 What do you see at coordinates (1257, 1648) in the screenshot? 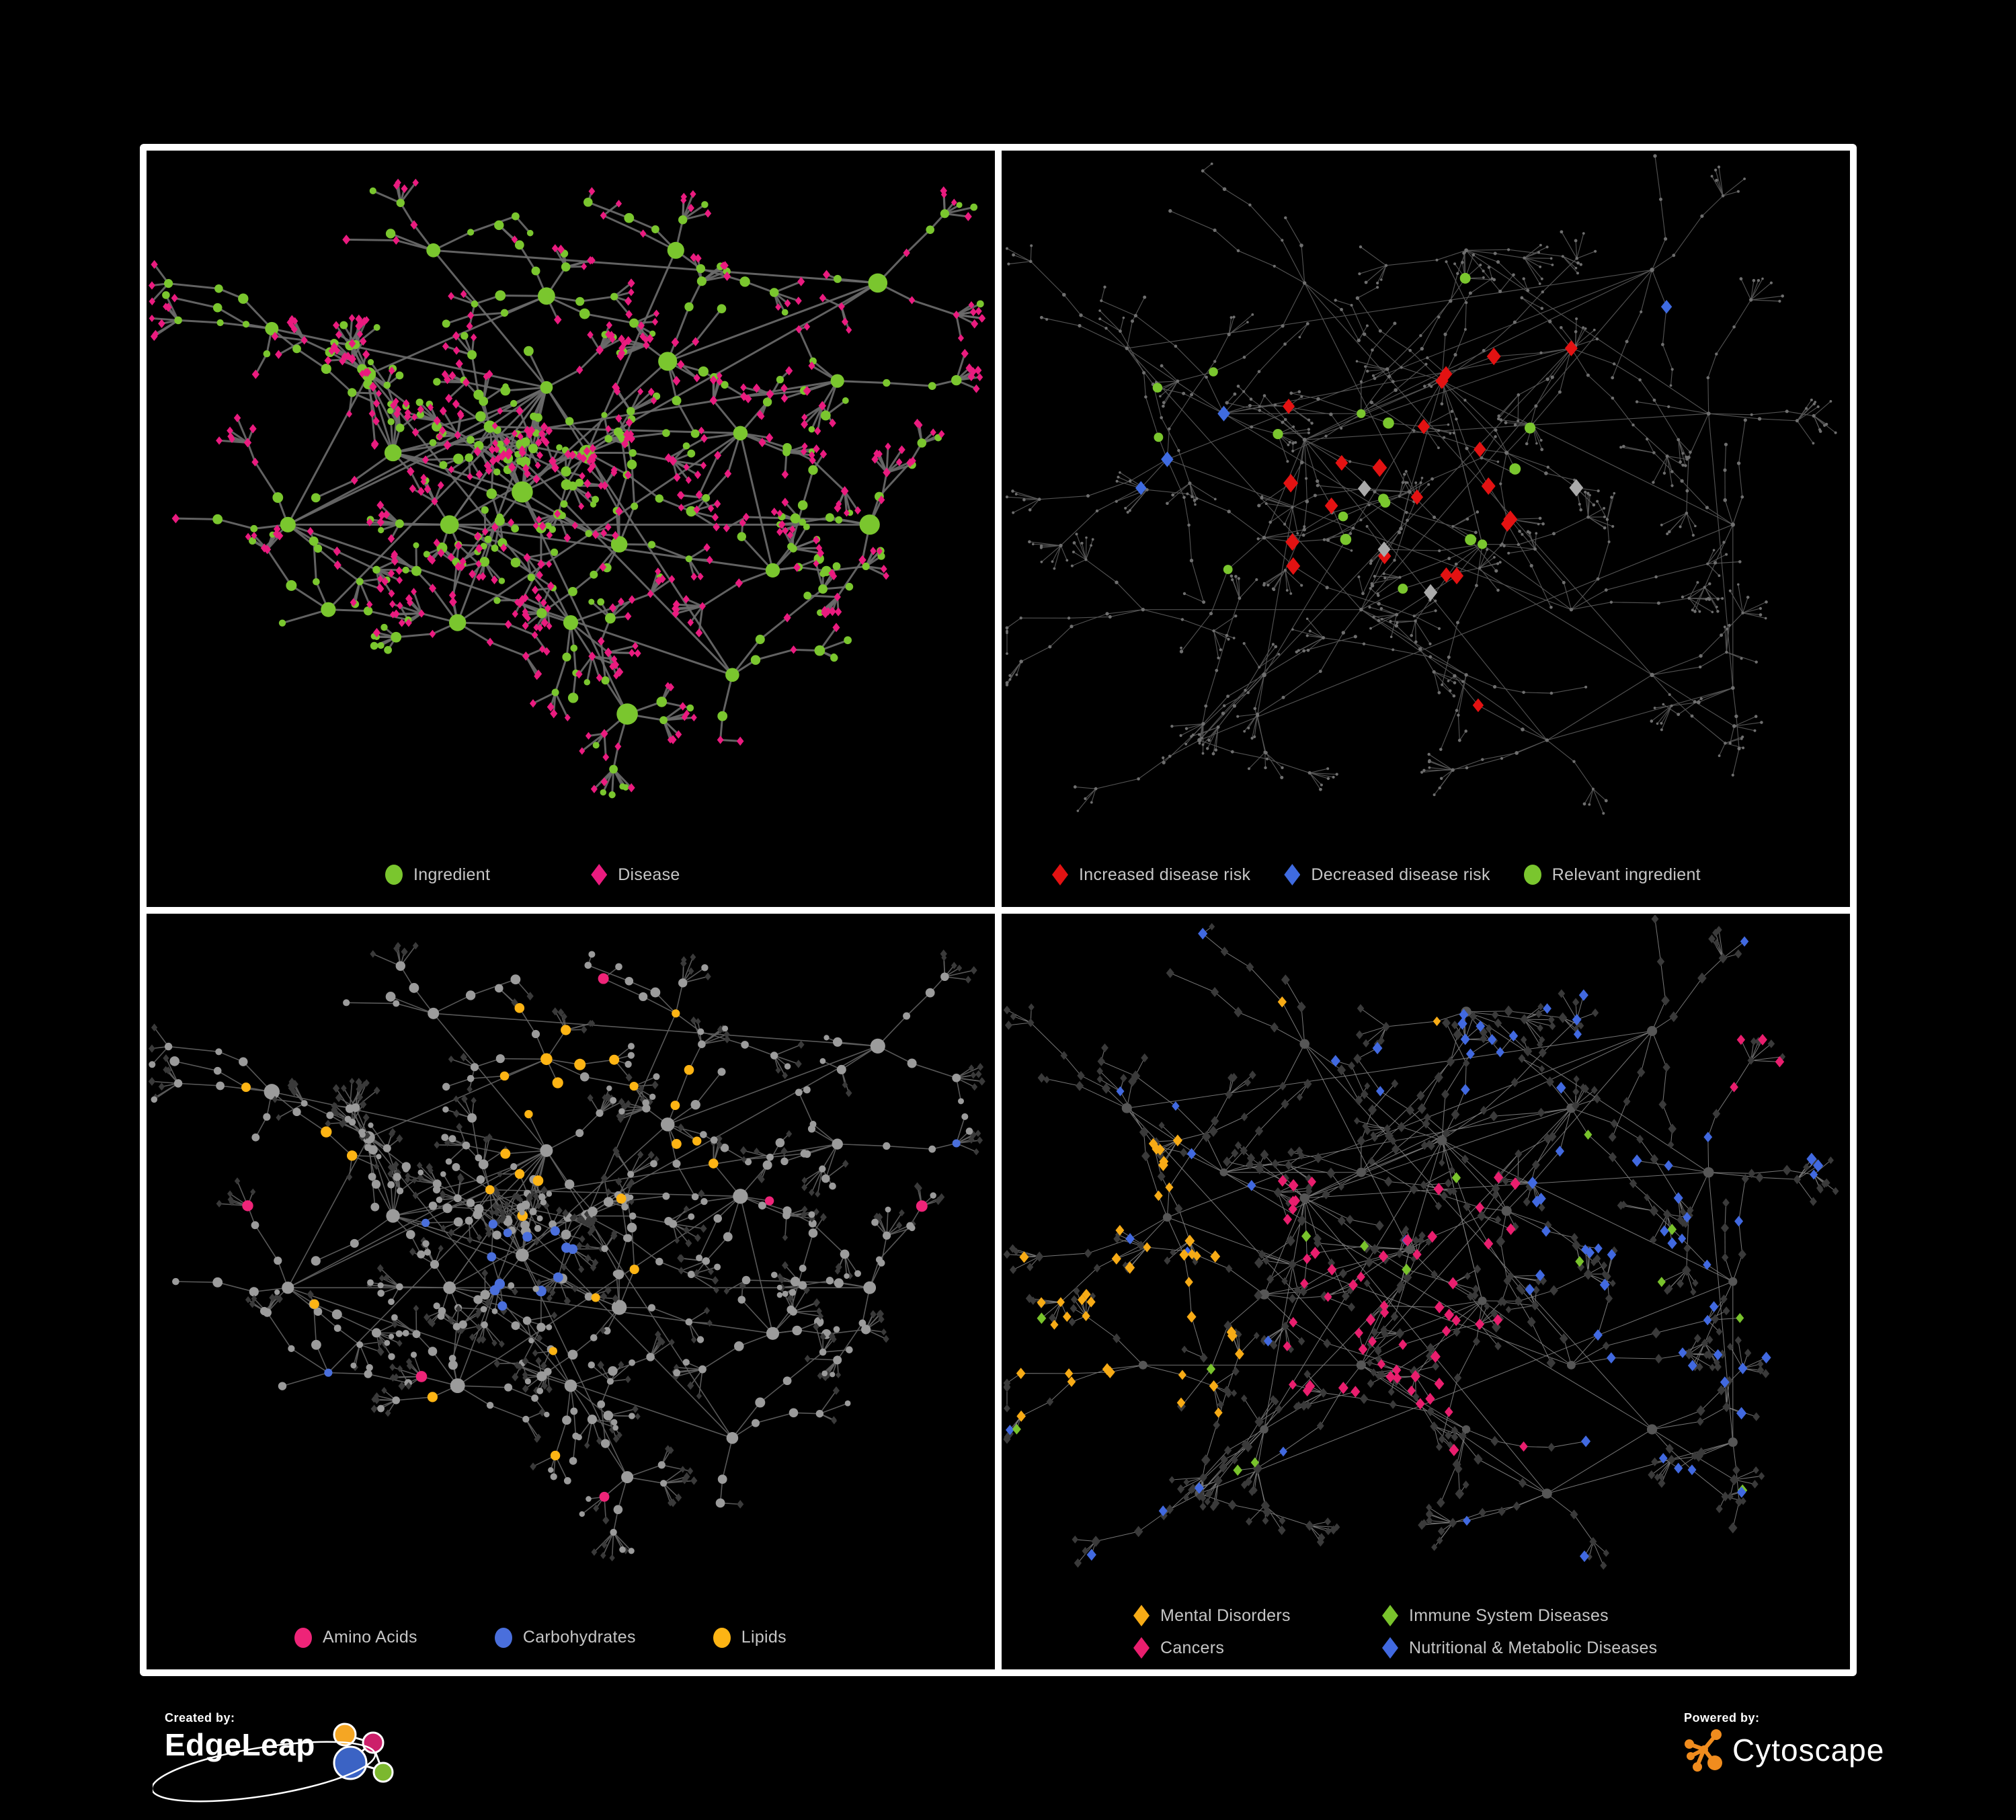
I see `legend-item: Cancers` at bounding box center [1257, 1648].